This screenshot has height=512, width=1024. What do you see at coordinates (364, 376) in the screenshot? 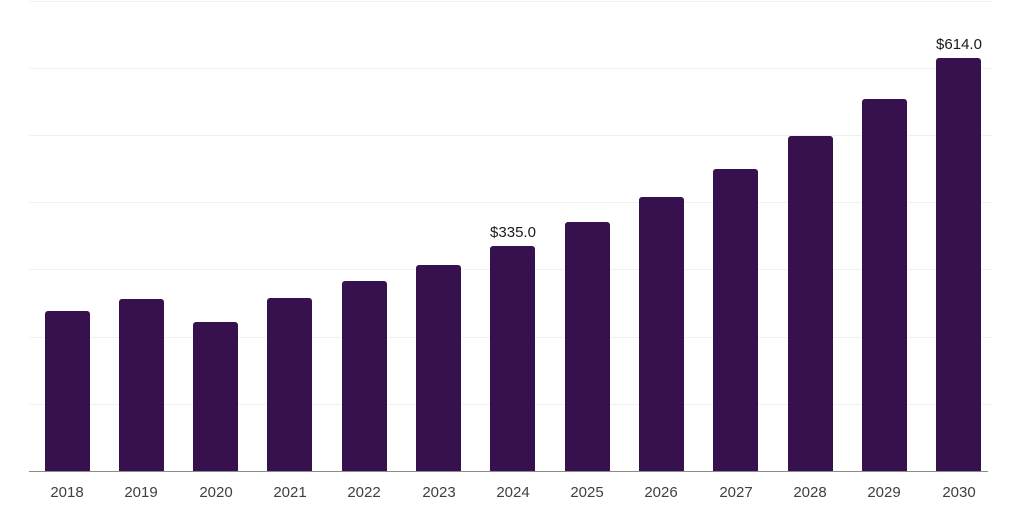
I see `bar-2022` at bounding box center [364, 376].